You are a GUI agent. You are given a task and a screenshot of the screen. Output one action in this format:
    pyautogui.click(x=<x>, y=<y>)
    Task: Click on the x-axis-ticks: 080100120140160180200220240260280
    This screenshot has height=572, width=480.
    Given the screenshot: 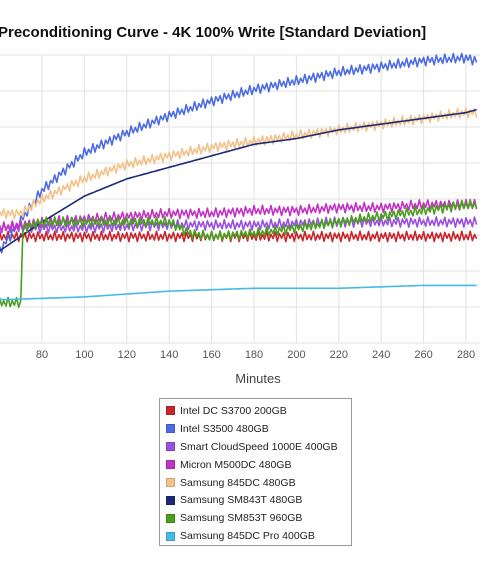 What is the action you would take?
    pyautogui.click(x=255, y=355)
    